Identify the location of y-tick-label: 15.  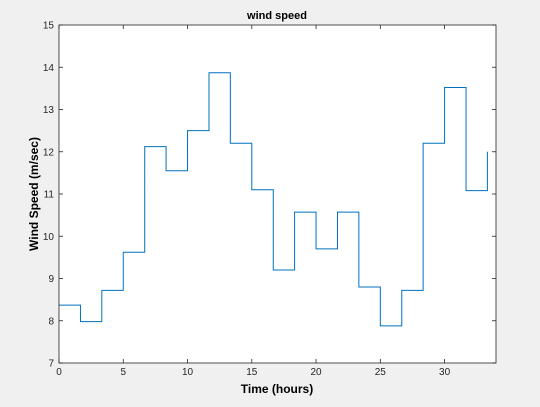
(49, 26).